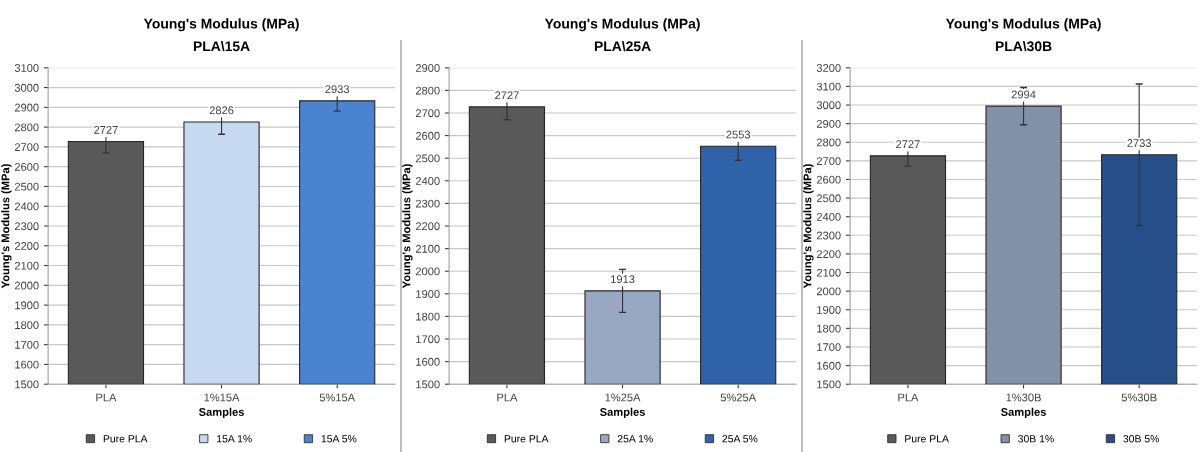 The image size is (1203, 452). Describe the element at coordinates (221, 110) in the screenshot. I see `data-label: 2826` at that location.